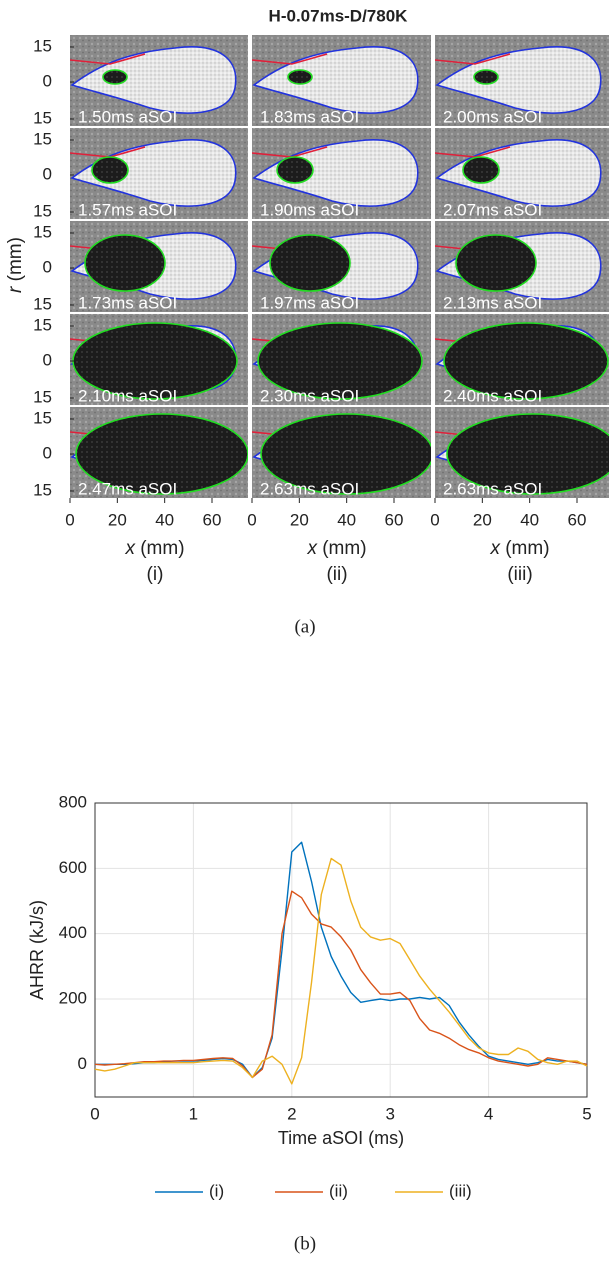 This screenshot has height=1265, width=609. Describe the element at coordinates (73, 867) in the screenshot. I see `y-tick-label: 600` at that location.